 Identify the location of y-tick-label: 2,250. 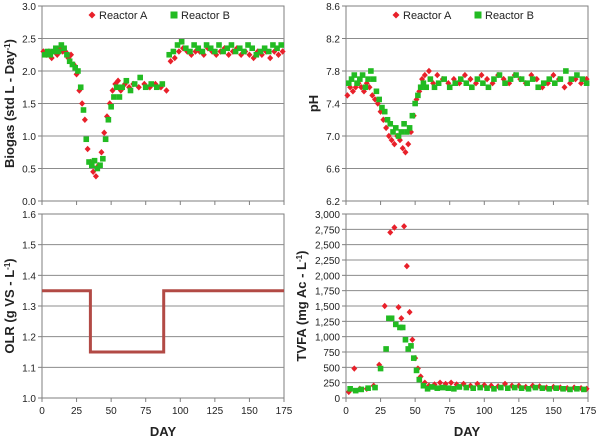
(327, 261).